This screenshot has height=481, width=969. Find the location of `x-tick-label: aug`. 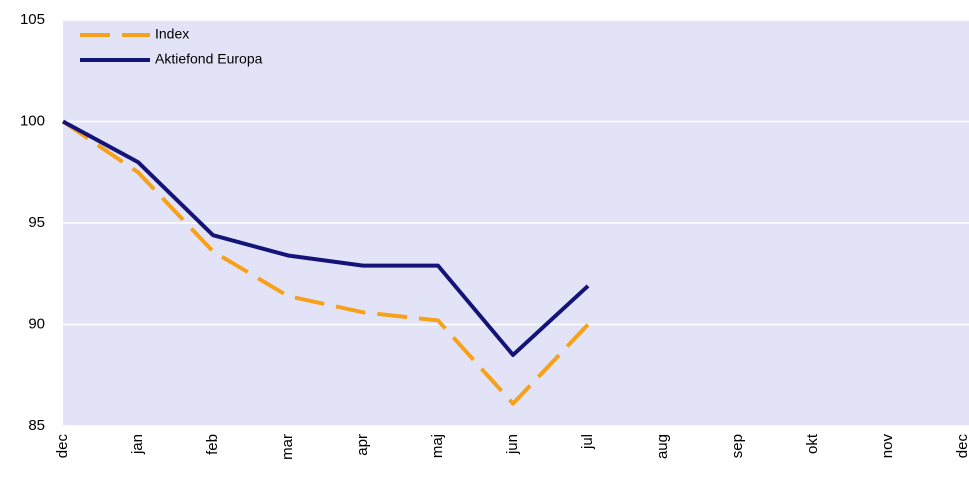

x-tick-label: aug is located at coordinates (662, 446).